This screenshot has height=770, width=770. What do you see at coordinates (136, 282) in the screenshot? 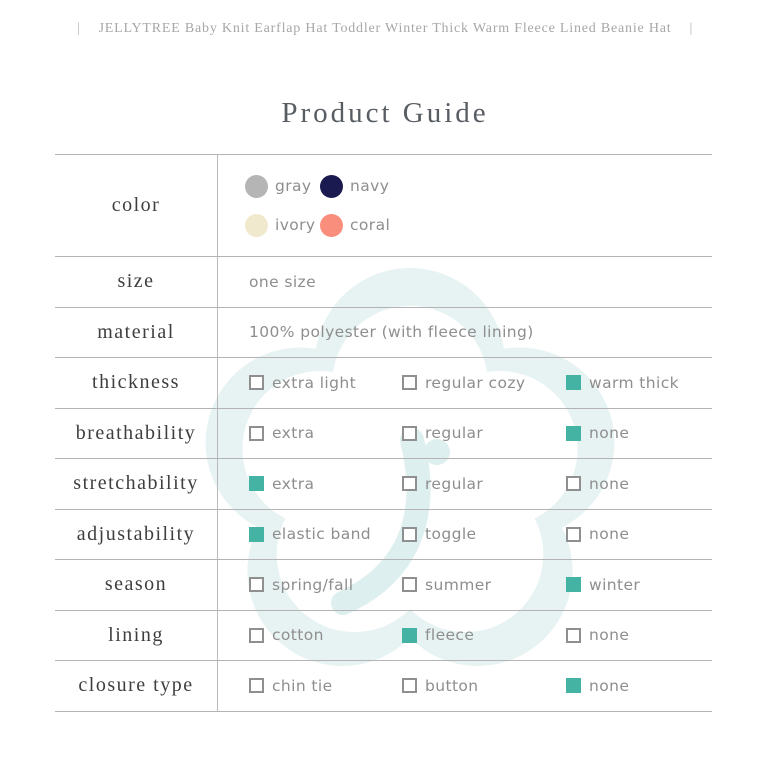
I see `row-label: size` at bounding box center [136, 282].